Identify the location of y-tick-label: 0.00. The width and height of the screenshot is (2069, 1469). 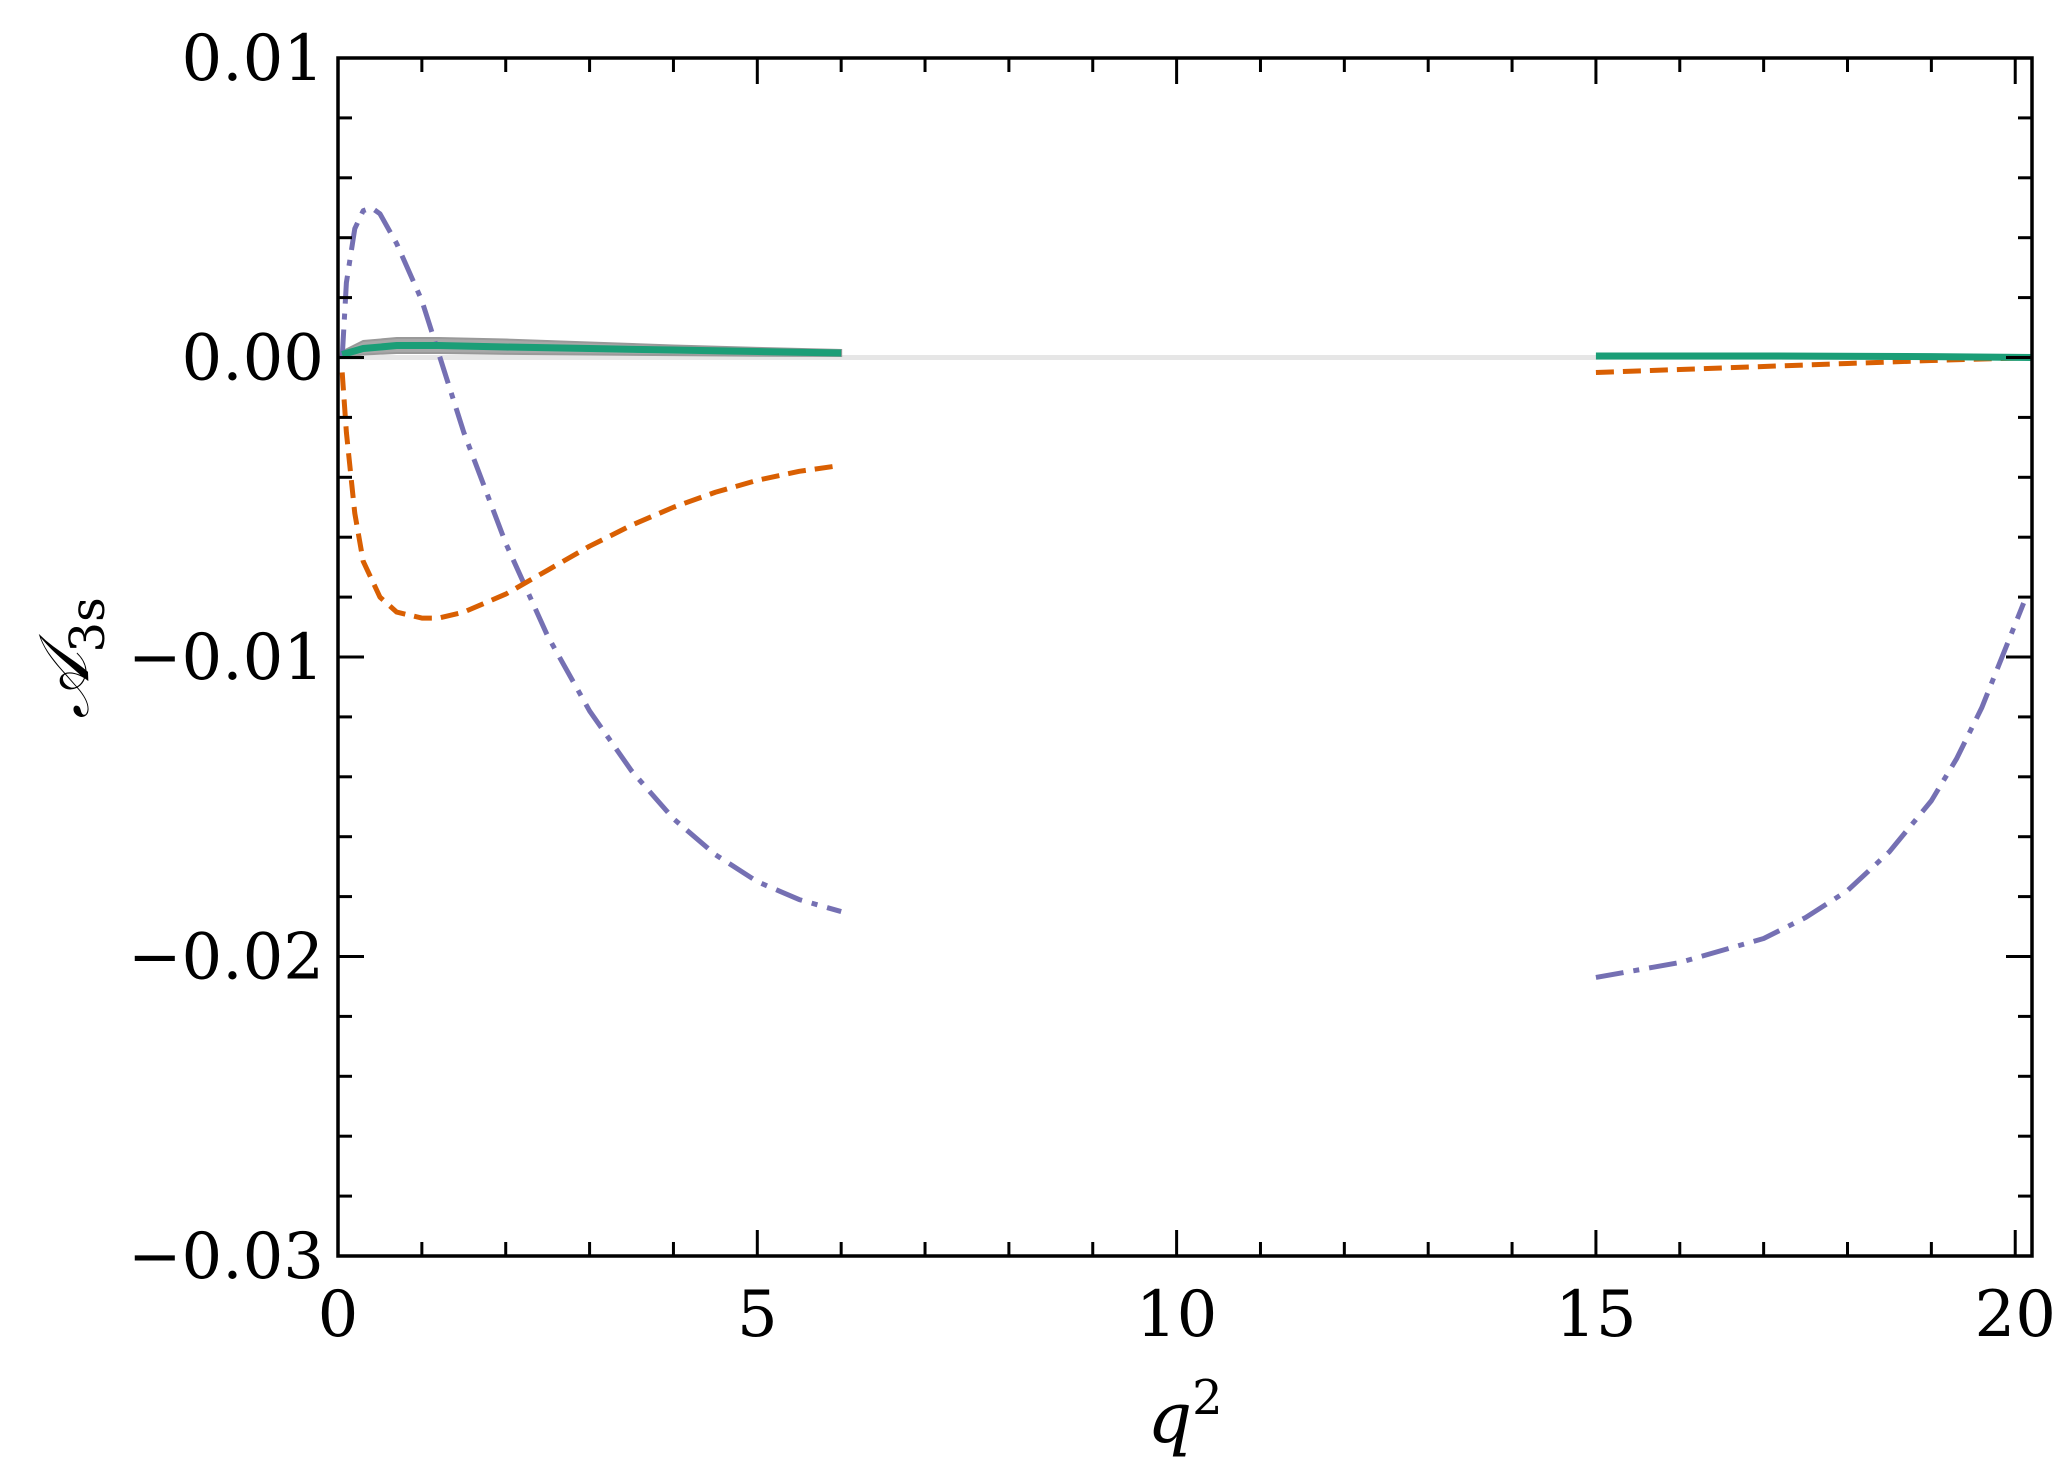
(253, 359).